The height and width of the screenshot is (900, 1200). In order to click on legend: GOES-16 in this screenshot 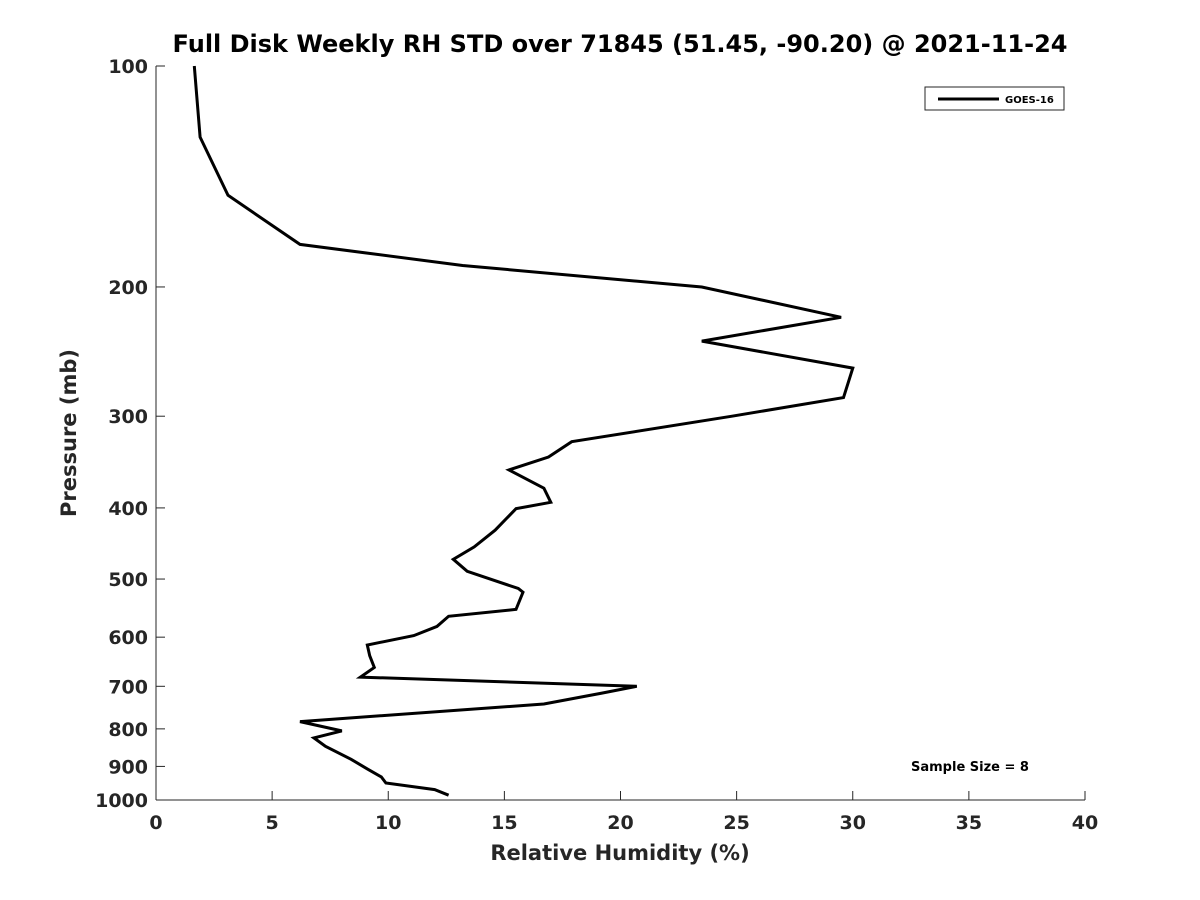, I will do `click(994, 98)`.